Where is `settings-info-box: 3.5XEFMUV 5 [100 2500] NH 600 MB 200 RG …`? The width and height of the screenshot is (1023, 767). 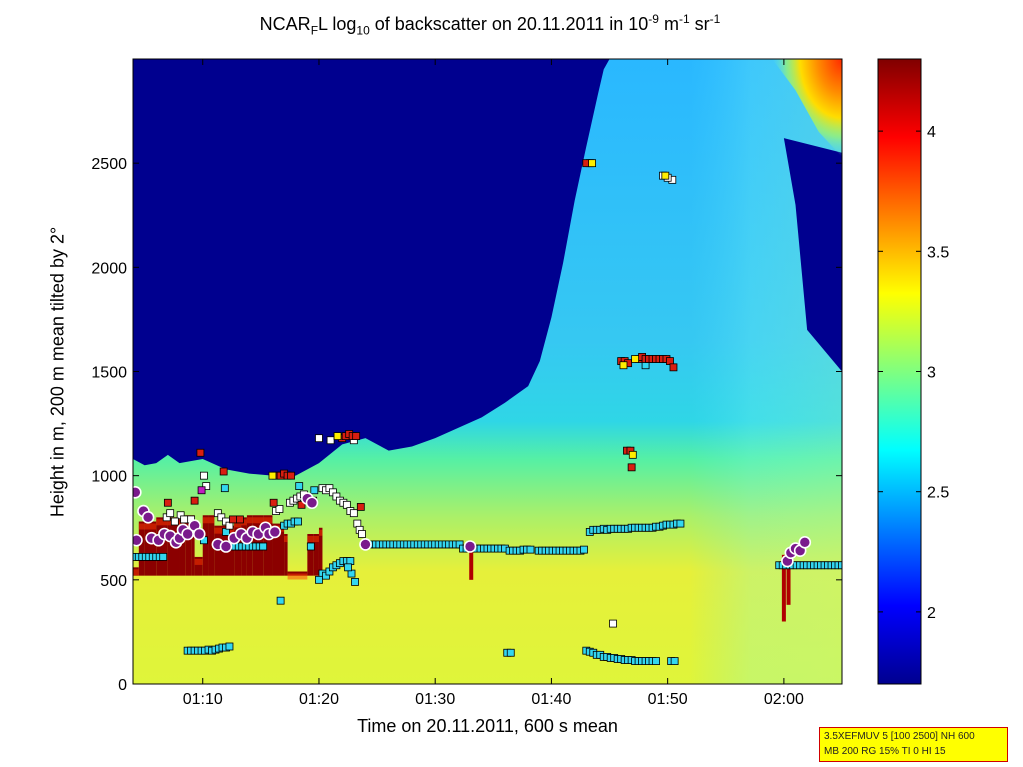
settings-info-box: 3.5XEFMUV 5 [100 2500] NH 600 MB 200 RG … is located at coordinates (913, 744).